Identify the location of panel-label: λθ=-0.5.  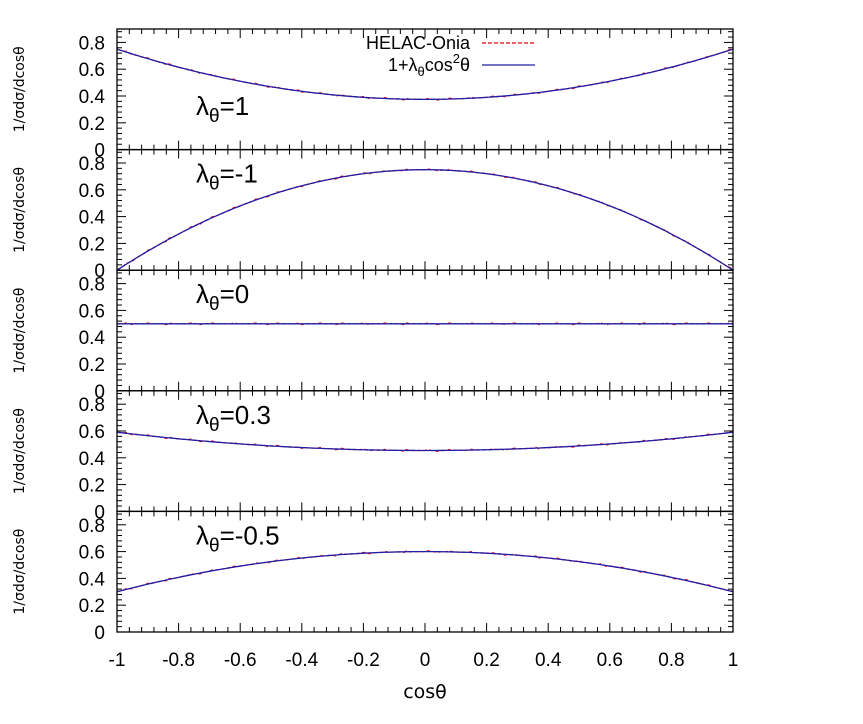
(238, 538).